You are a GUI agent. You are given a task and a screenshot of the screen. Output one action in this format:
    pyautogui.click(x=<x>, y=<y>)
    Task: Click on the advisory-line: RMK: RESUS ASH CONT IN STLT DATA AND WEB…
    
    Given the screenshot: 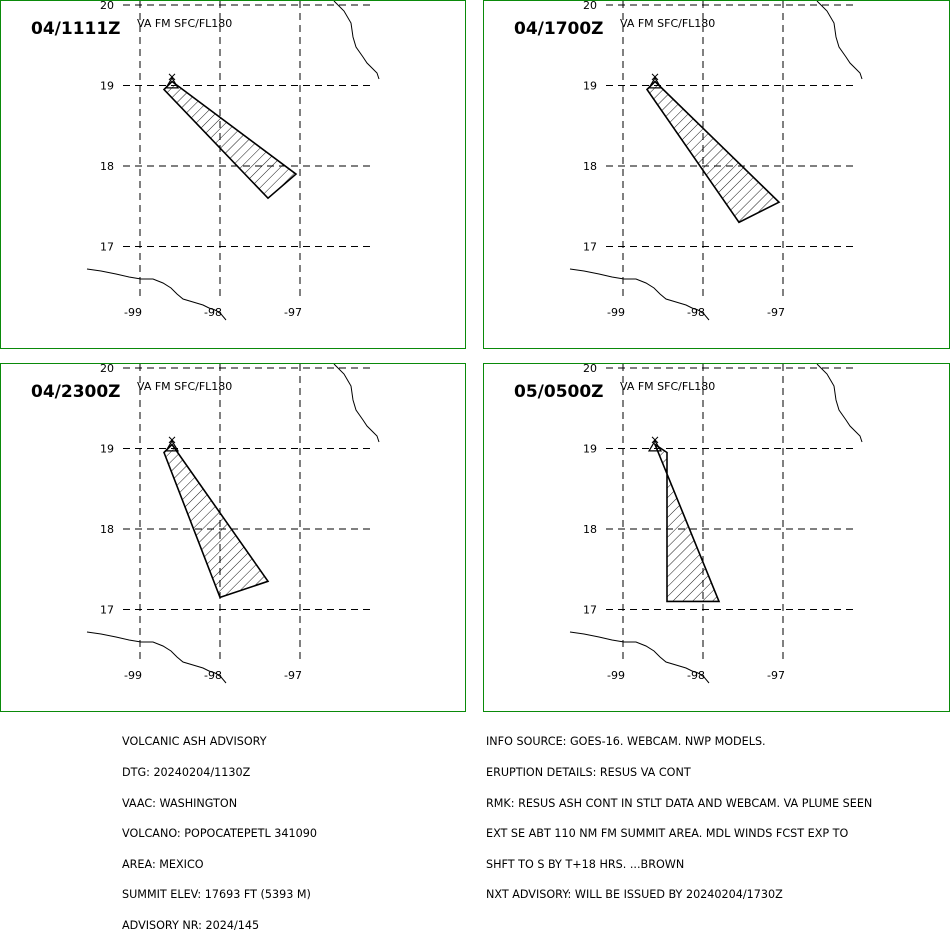 What is the action you would take?
    pyautogui.click(x=679, y=803)
    